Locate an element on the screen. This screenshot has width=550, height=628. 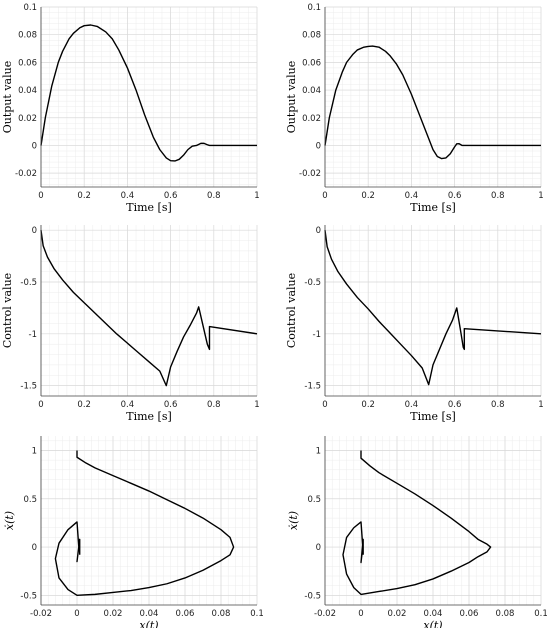
control_a-series-line is located at coordinates (149, 308).